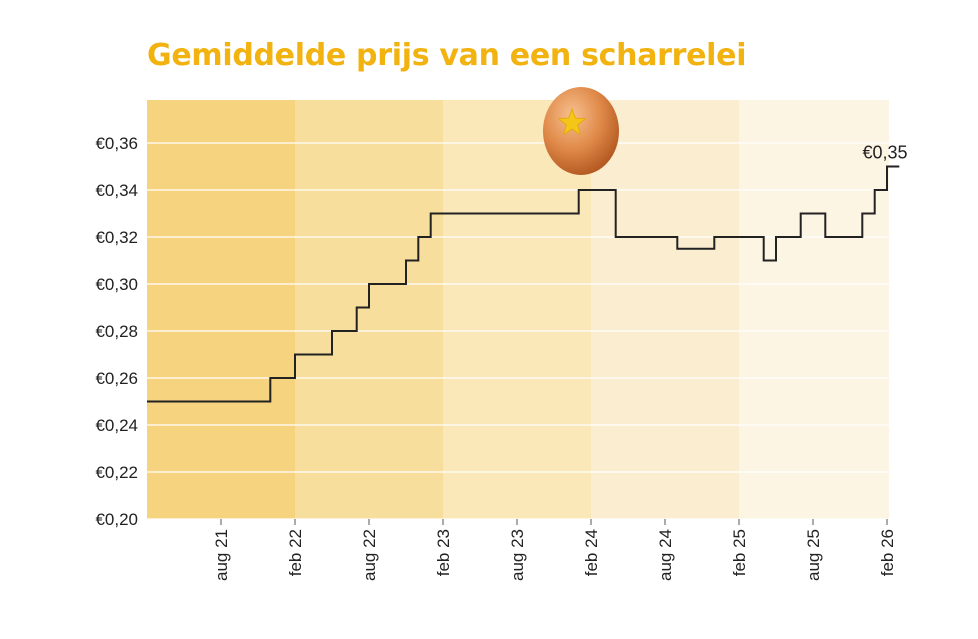 This screenshot has width=978, height=639. Describe the element at coordinates (517, 555) in the screenshot. I see `x-tick-label: aug 23` at that location.